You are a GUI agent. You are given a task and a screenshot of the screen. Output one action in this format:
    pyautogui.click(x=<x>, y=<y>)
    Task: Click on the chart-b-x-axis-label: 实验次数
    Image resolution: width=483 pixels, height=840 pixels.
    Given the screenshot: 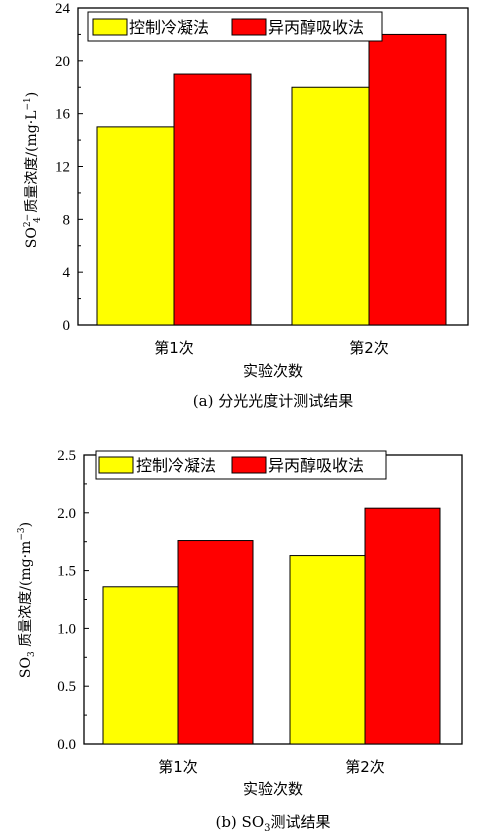 What is the action you would take?
    pyautogui.click(x=273, y=789)
    